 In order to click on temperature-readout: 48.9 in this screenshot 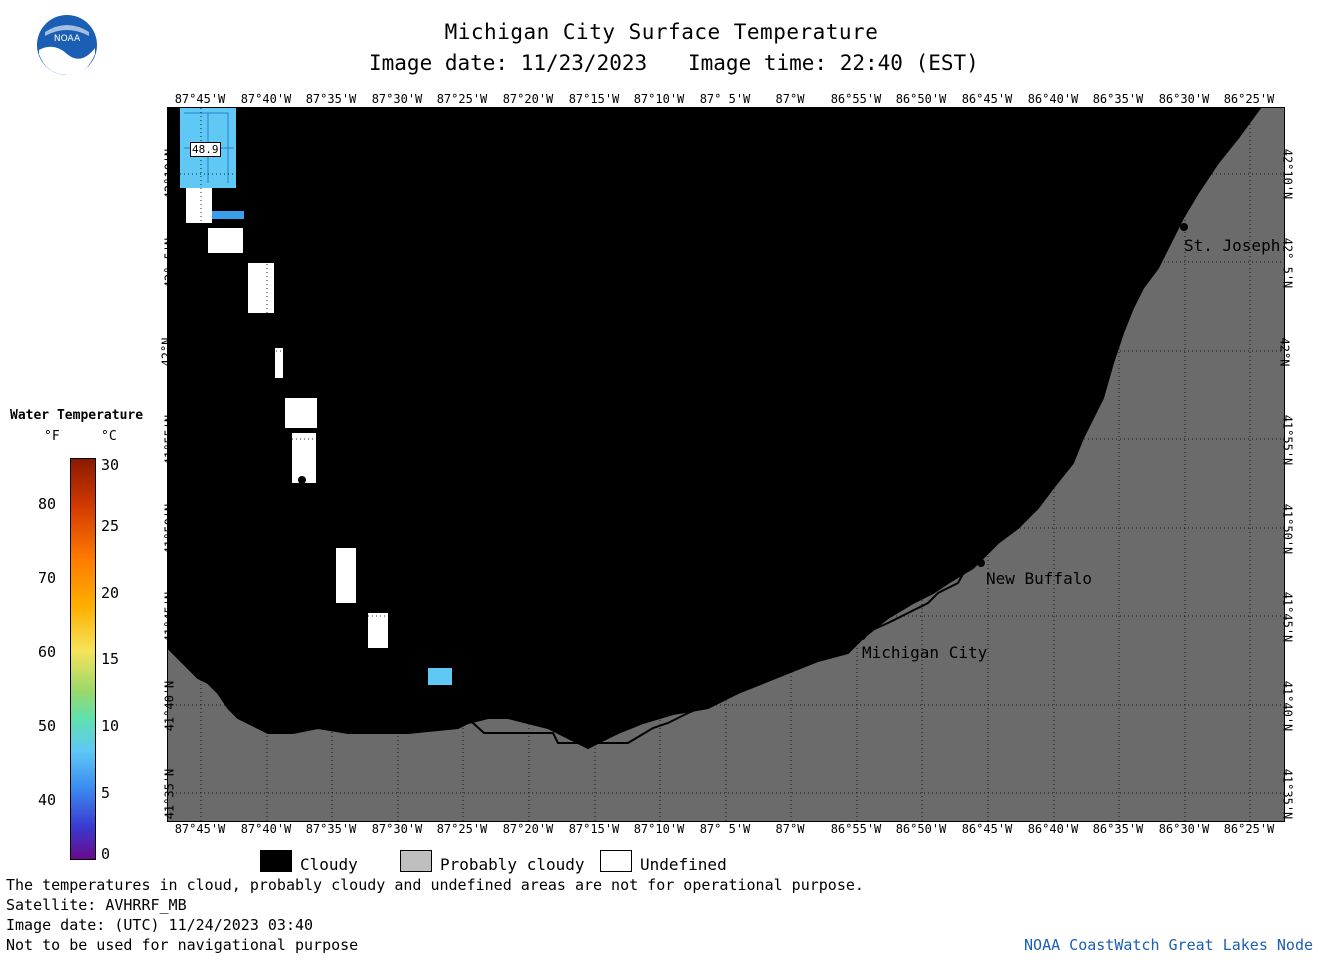, I will do `click(205, 149)`.